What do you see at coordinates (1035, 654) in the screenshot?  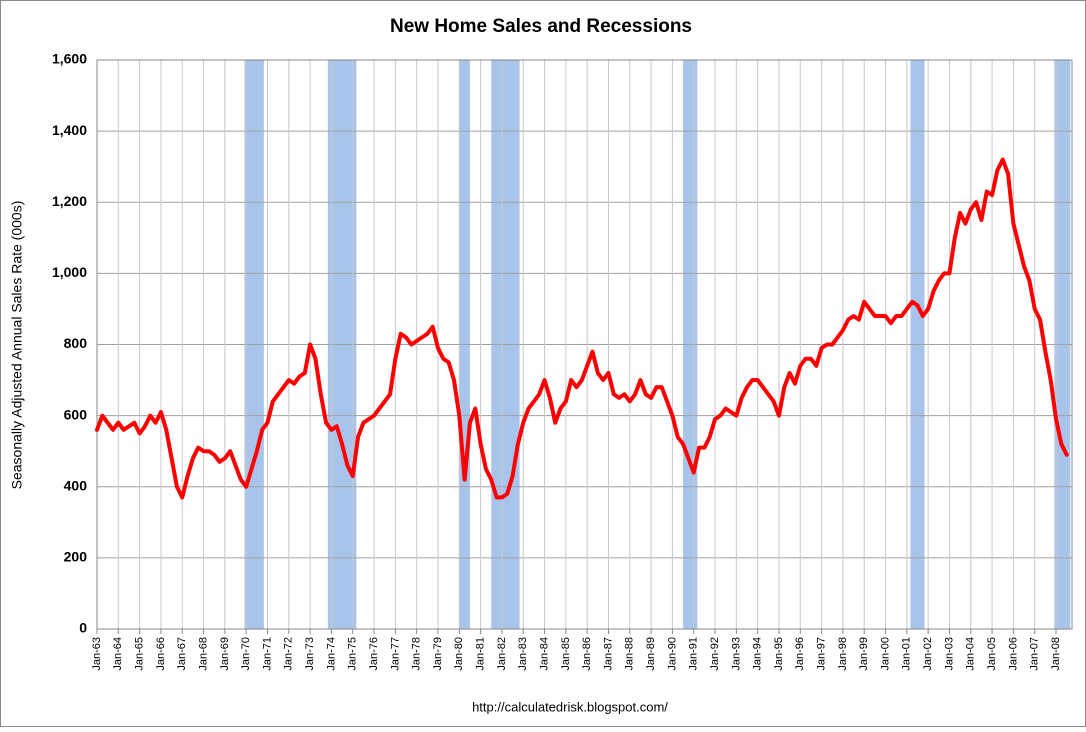 I see `x-tick-label: Jan-07` at bounding box center [1035, 654].